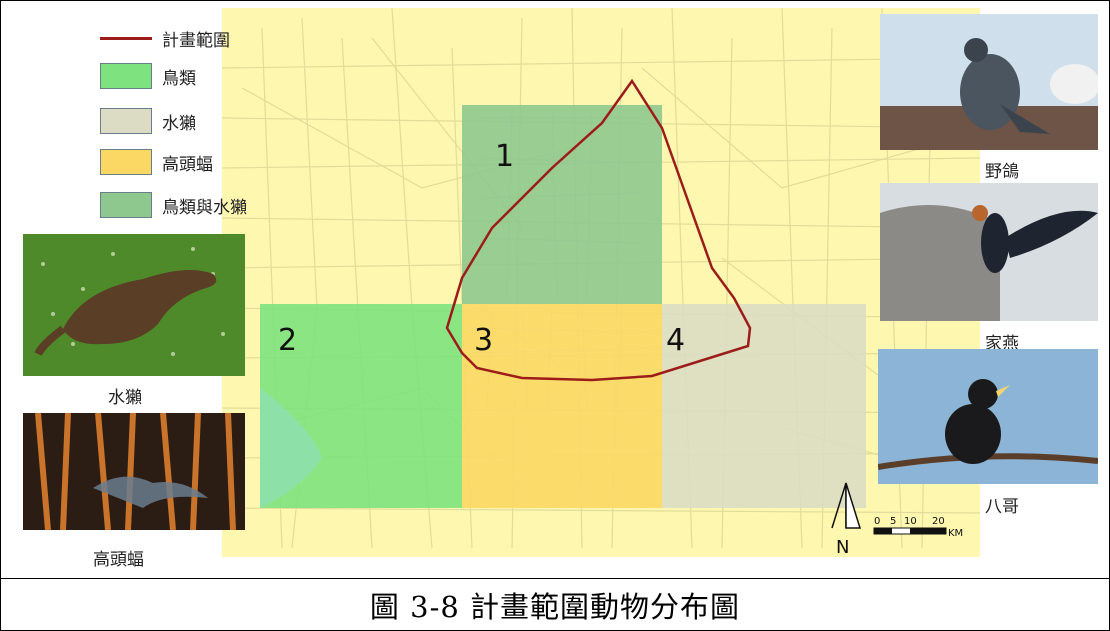 The width and height of the screenshot is (1110, 631). I want to click on zone-label-4: 4, so click(675, 340).